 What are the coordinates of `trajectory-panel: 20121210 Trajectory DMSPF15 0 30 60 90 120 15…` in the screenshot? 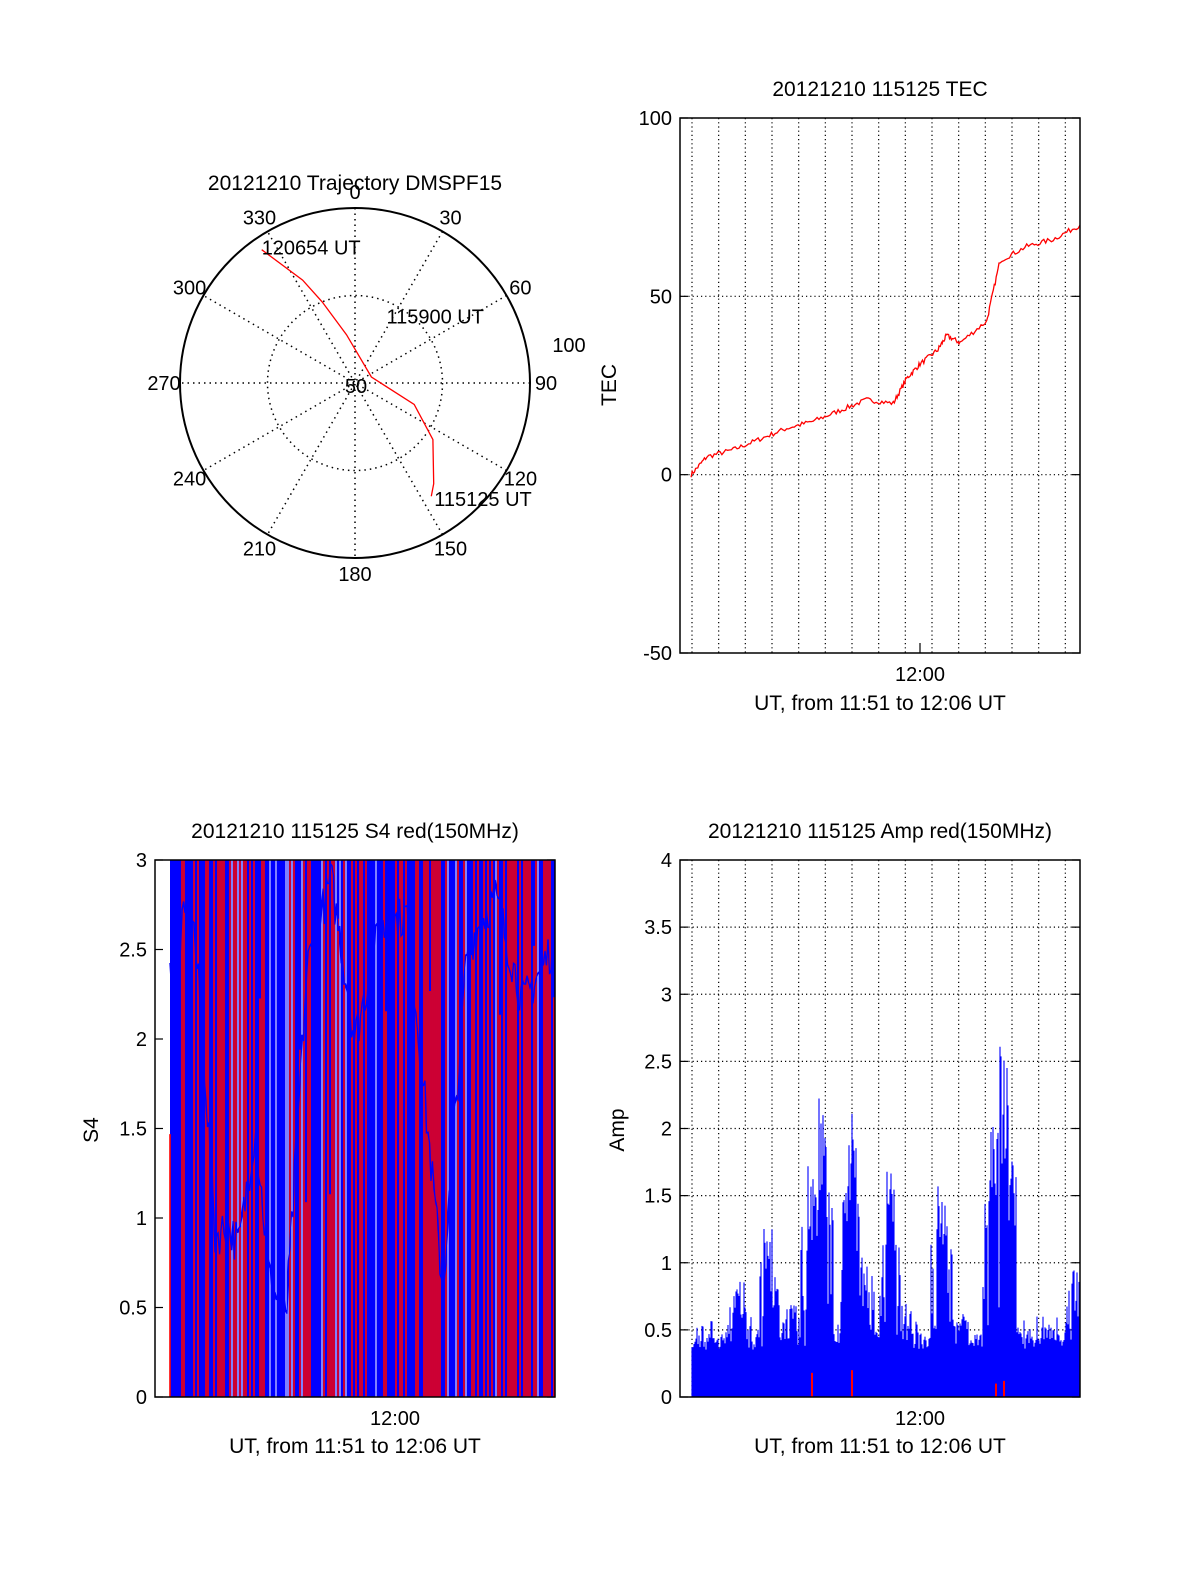 It's located at (366, 379).